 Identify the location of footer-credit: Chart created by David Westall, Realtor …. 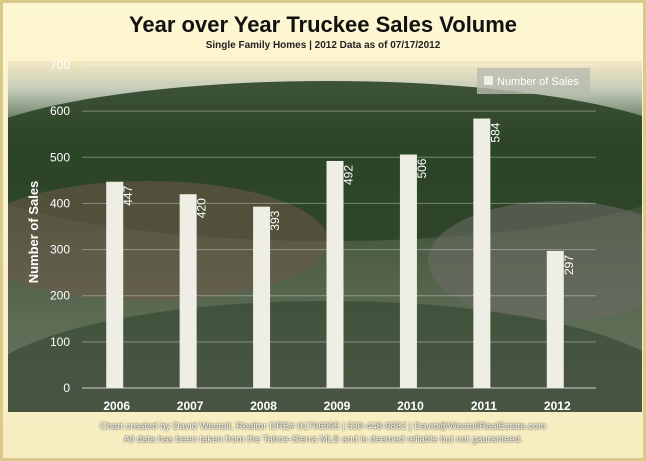
(323, 426).